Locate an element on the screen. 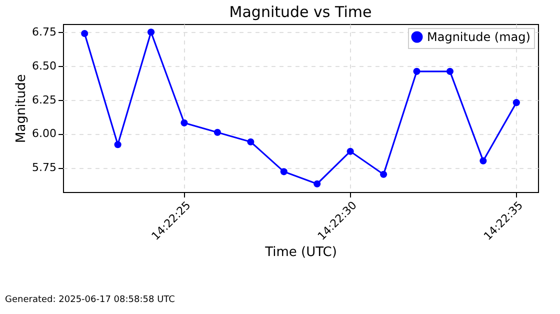 This screenshot has height=314, width=560. chart-title: Magnitude vs Time is located at coordinates (300, 12).